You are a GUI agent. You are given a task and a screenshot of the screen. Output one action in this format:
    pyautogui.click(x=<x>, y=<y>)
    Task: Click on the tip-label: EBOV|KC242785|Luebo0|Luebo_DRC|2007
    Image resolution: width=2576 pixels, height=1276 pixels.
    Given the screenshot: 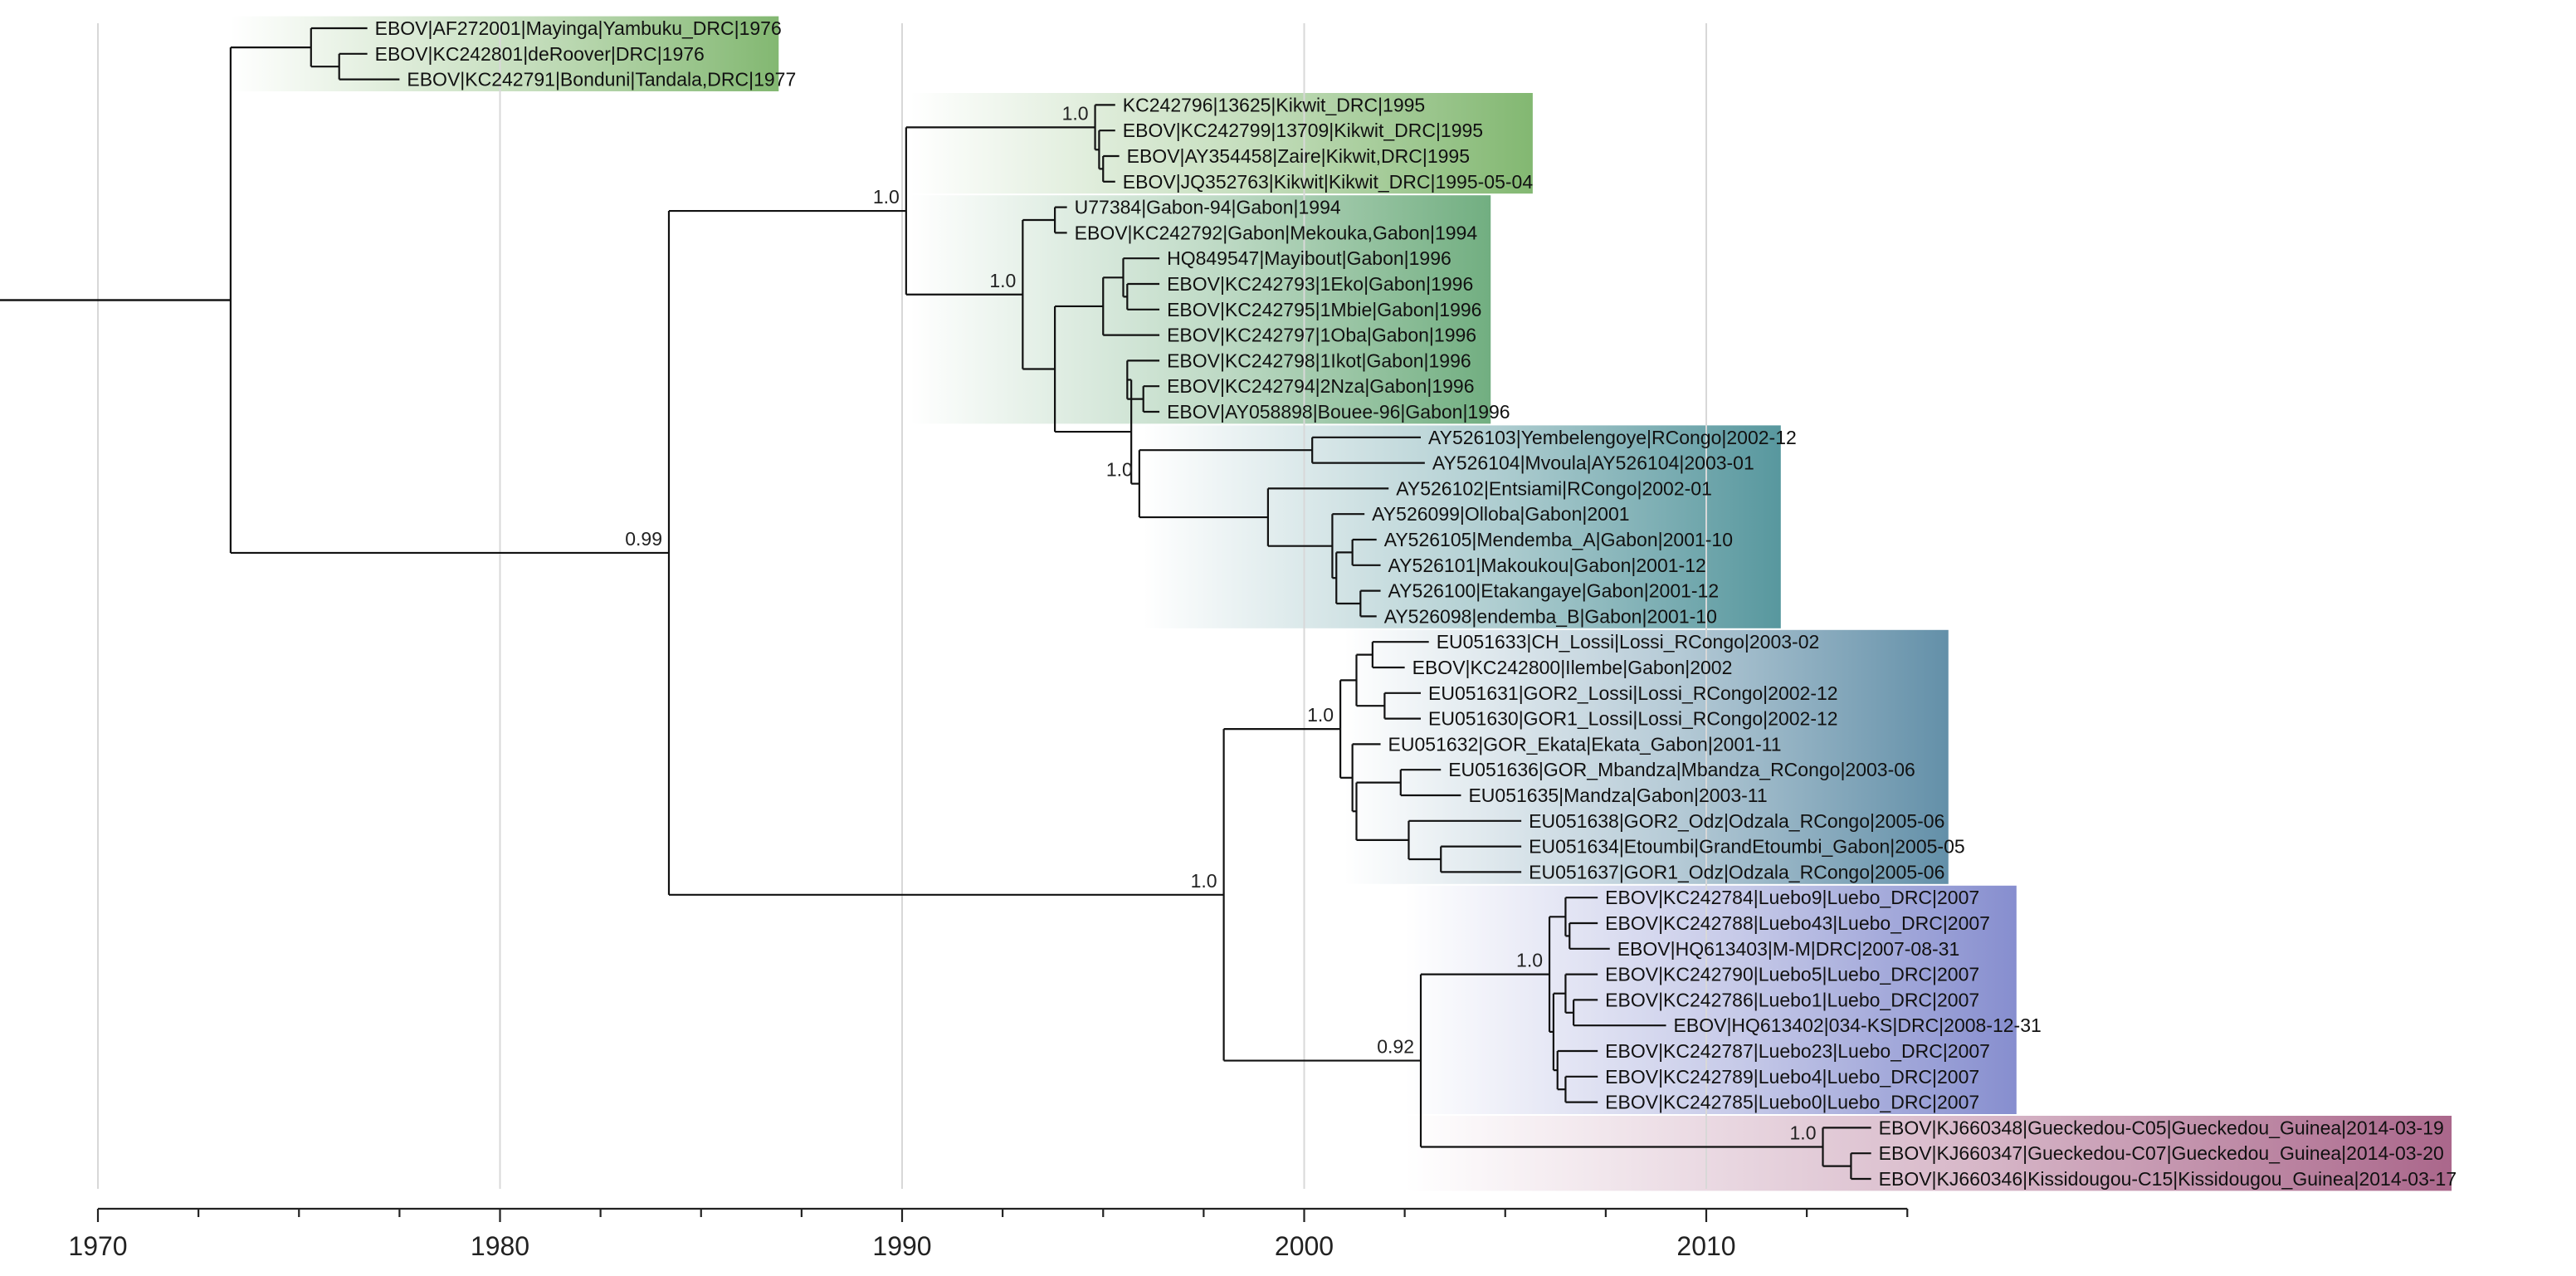 What is the action you would take?
    pyautogui.click(x=1792, y=1103)
    